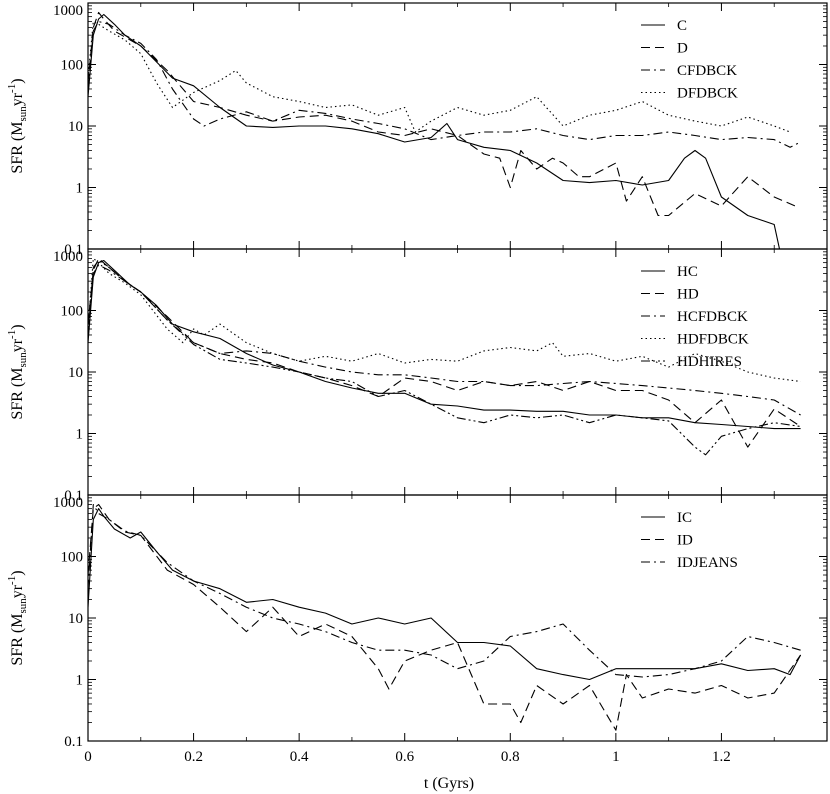 The image size is (830, 794). Describe the element at coordinates (404, 757) in the screenshot. I see `x-tick-label: 0.6` at that location.